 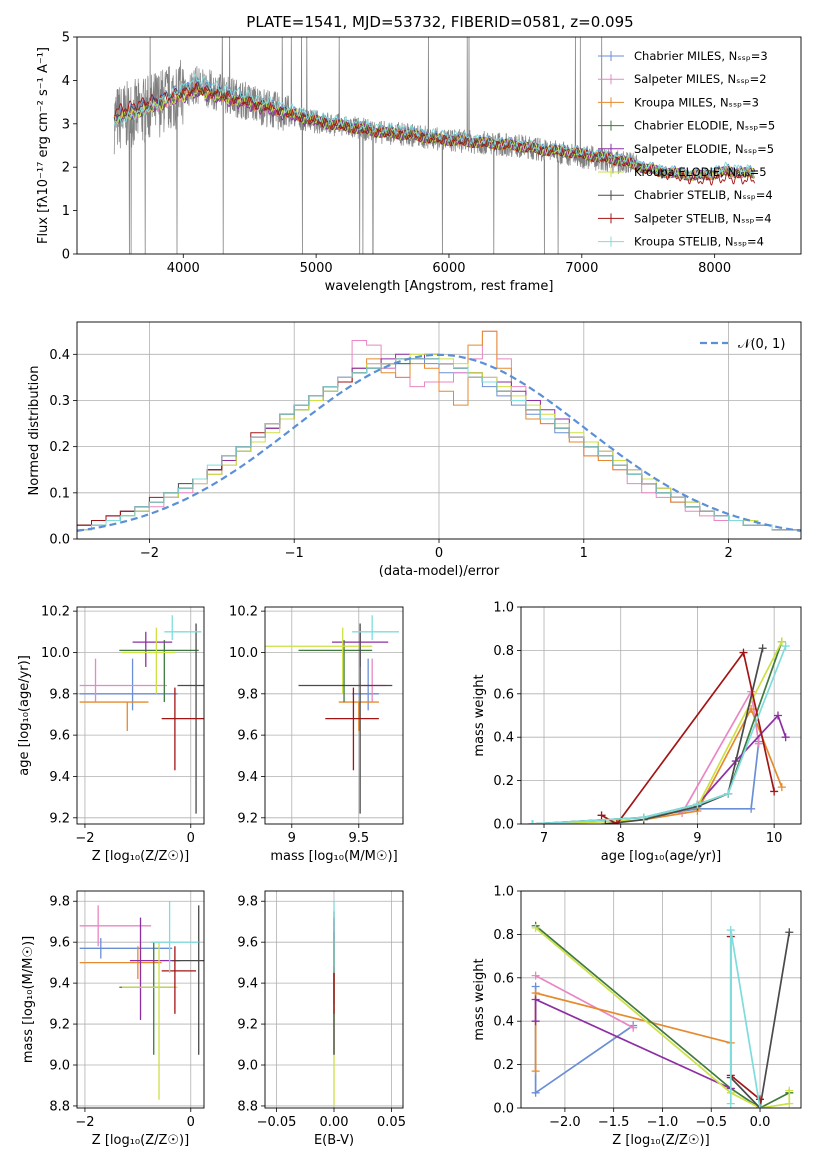 I want to click on x-tick-label-4: 2, so click(x=728, y=553).